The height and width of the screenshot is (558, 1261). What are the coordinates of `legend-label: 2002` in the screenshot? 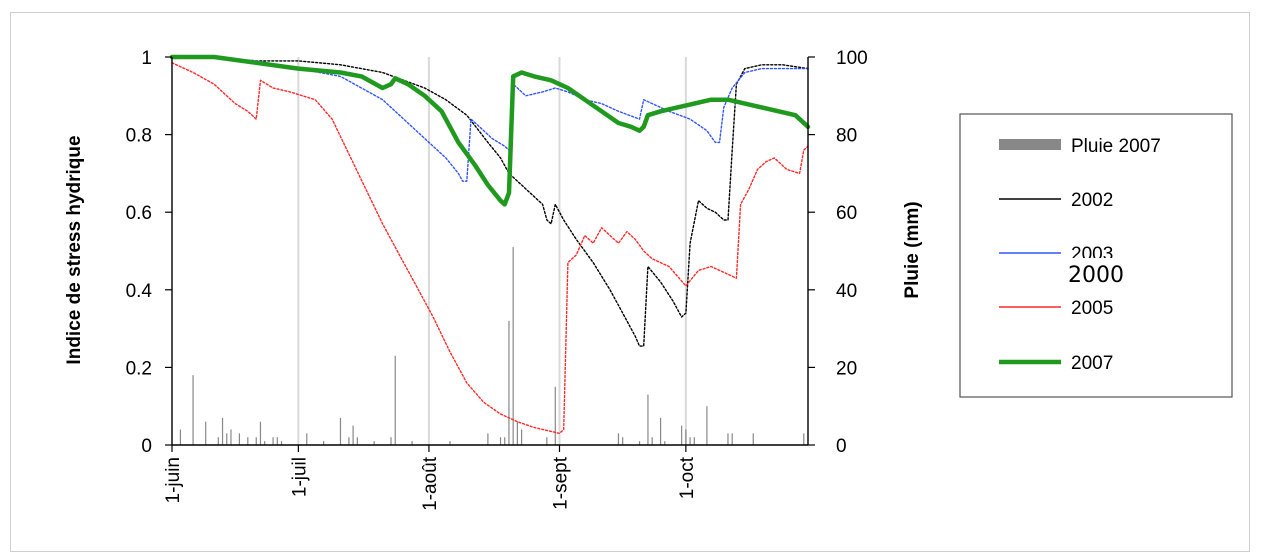 It's located at (1092, 200).